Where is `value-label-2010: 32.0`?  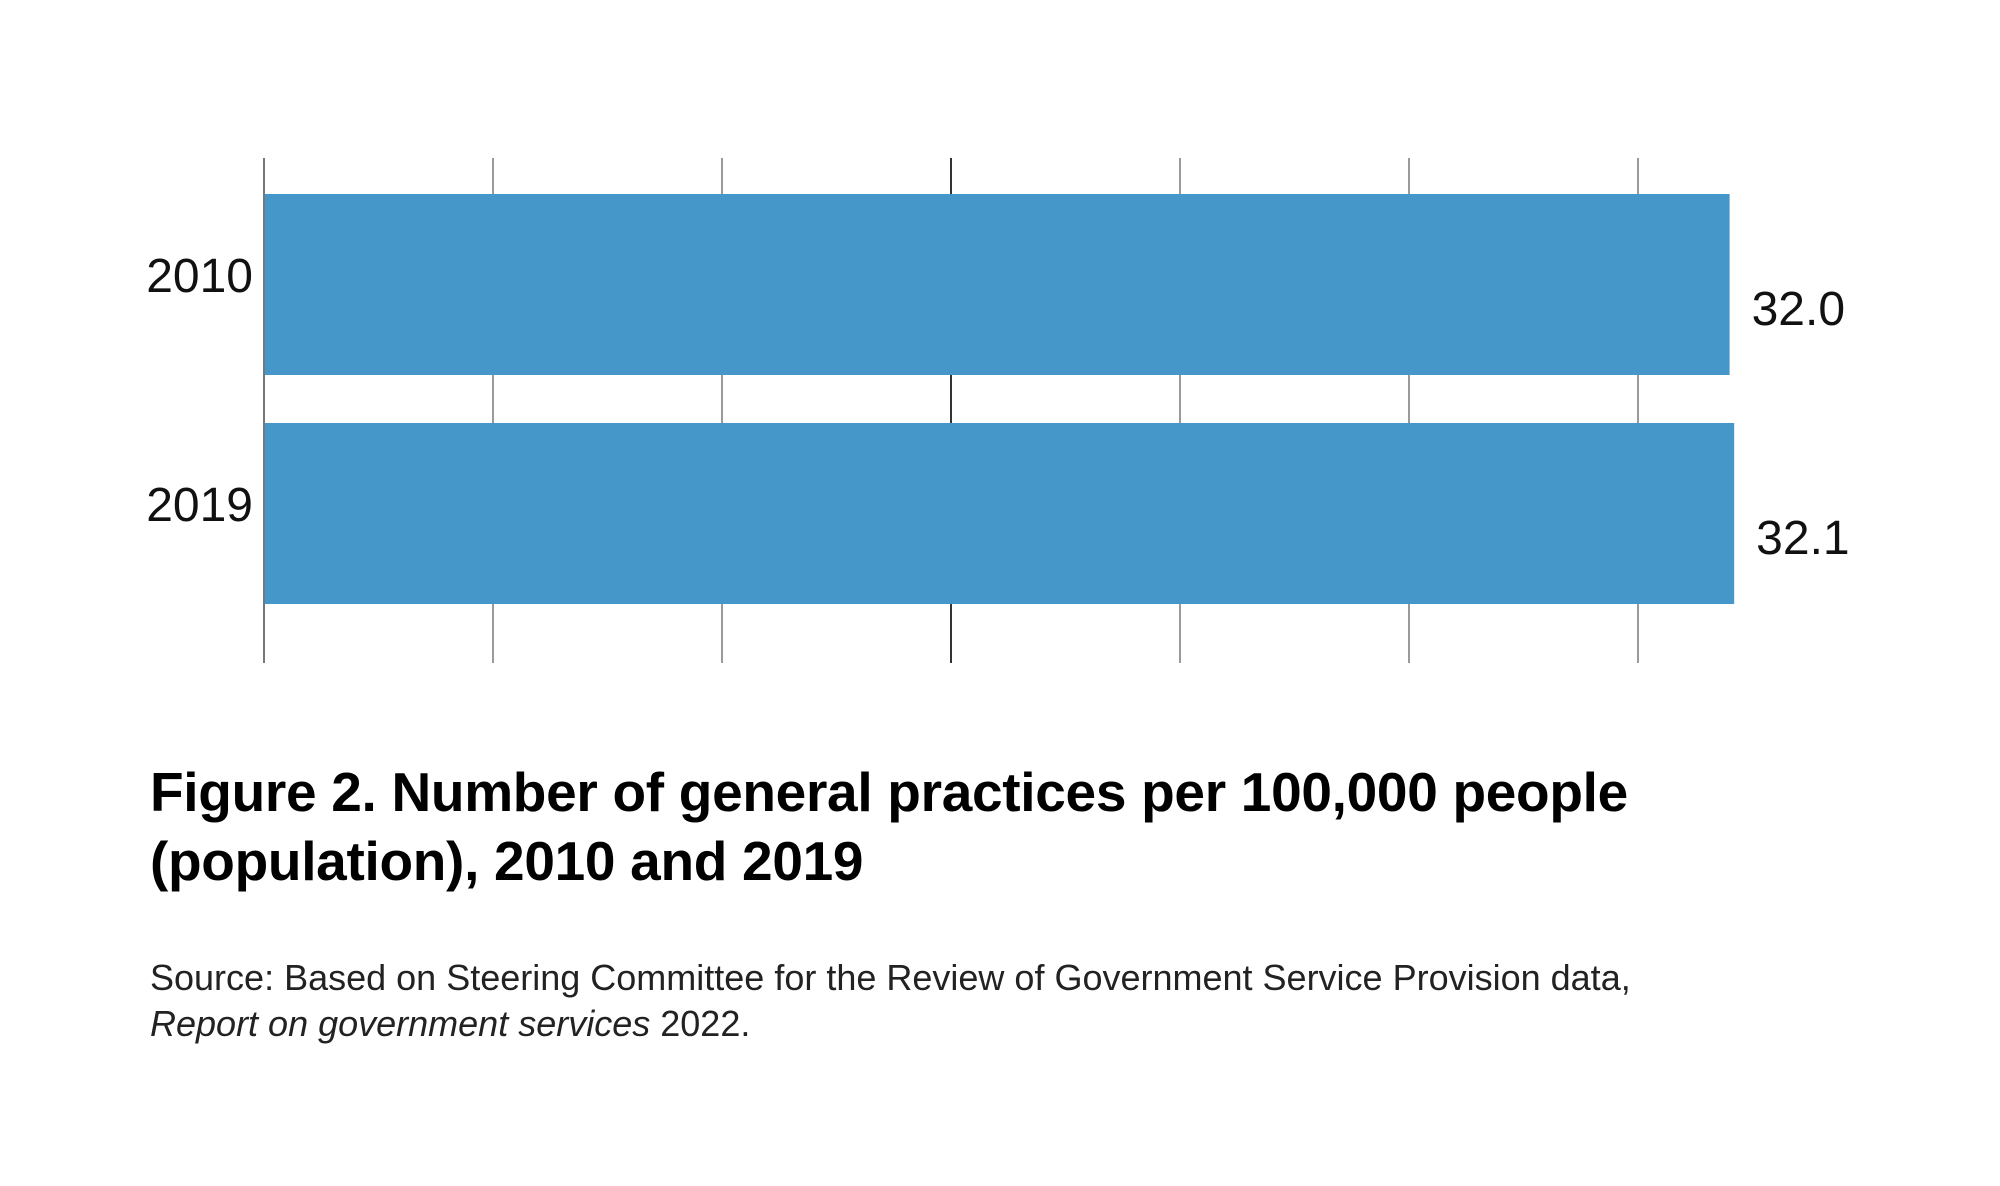
value-label-2010: 32.0 is located at coordinates (1798, 309).